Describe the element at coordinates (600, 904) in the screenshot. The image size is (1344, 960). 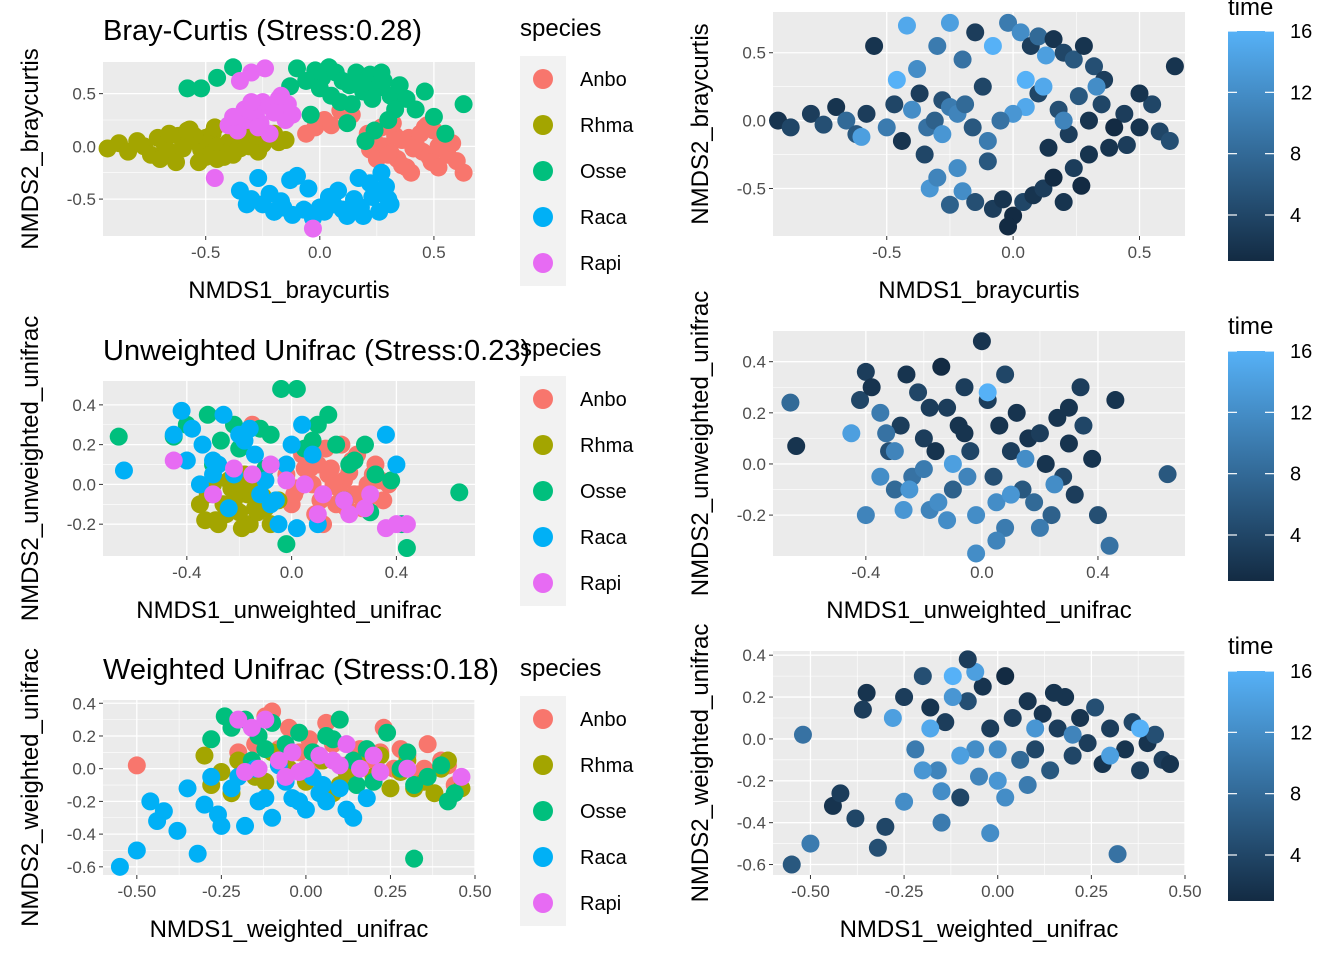
I see `legend-label: Rapi` at that location.